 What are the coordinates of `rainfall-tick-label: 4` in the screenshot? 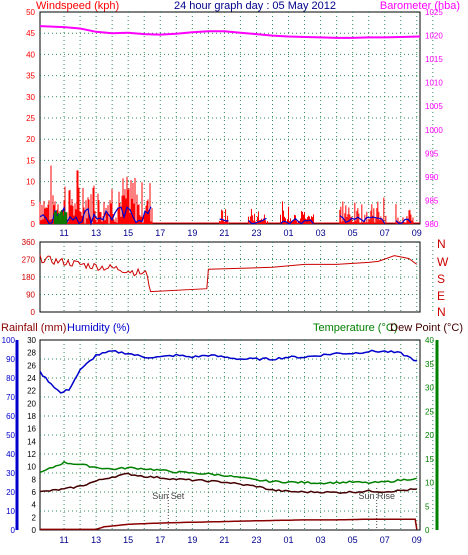 It's located at (34, 505).